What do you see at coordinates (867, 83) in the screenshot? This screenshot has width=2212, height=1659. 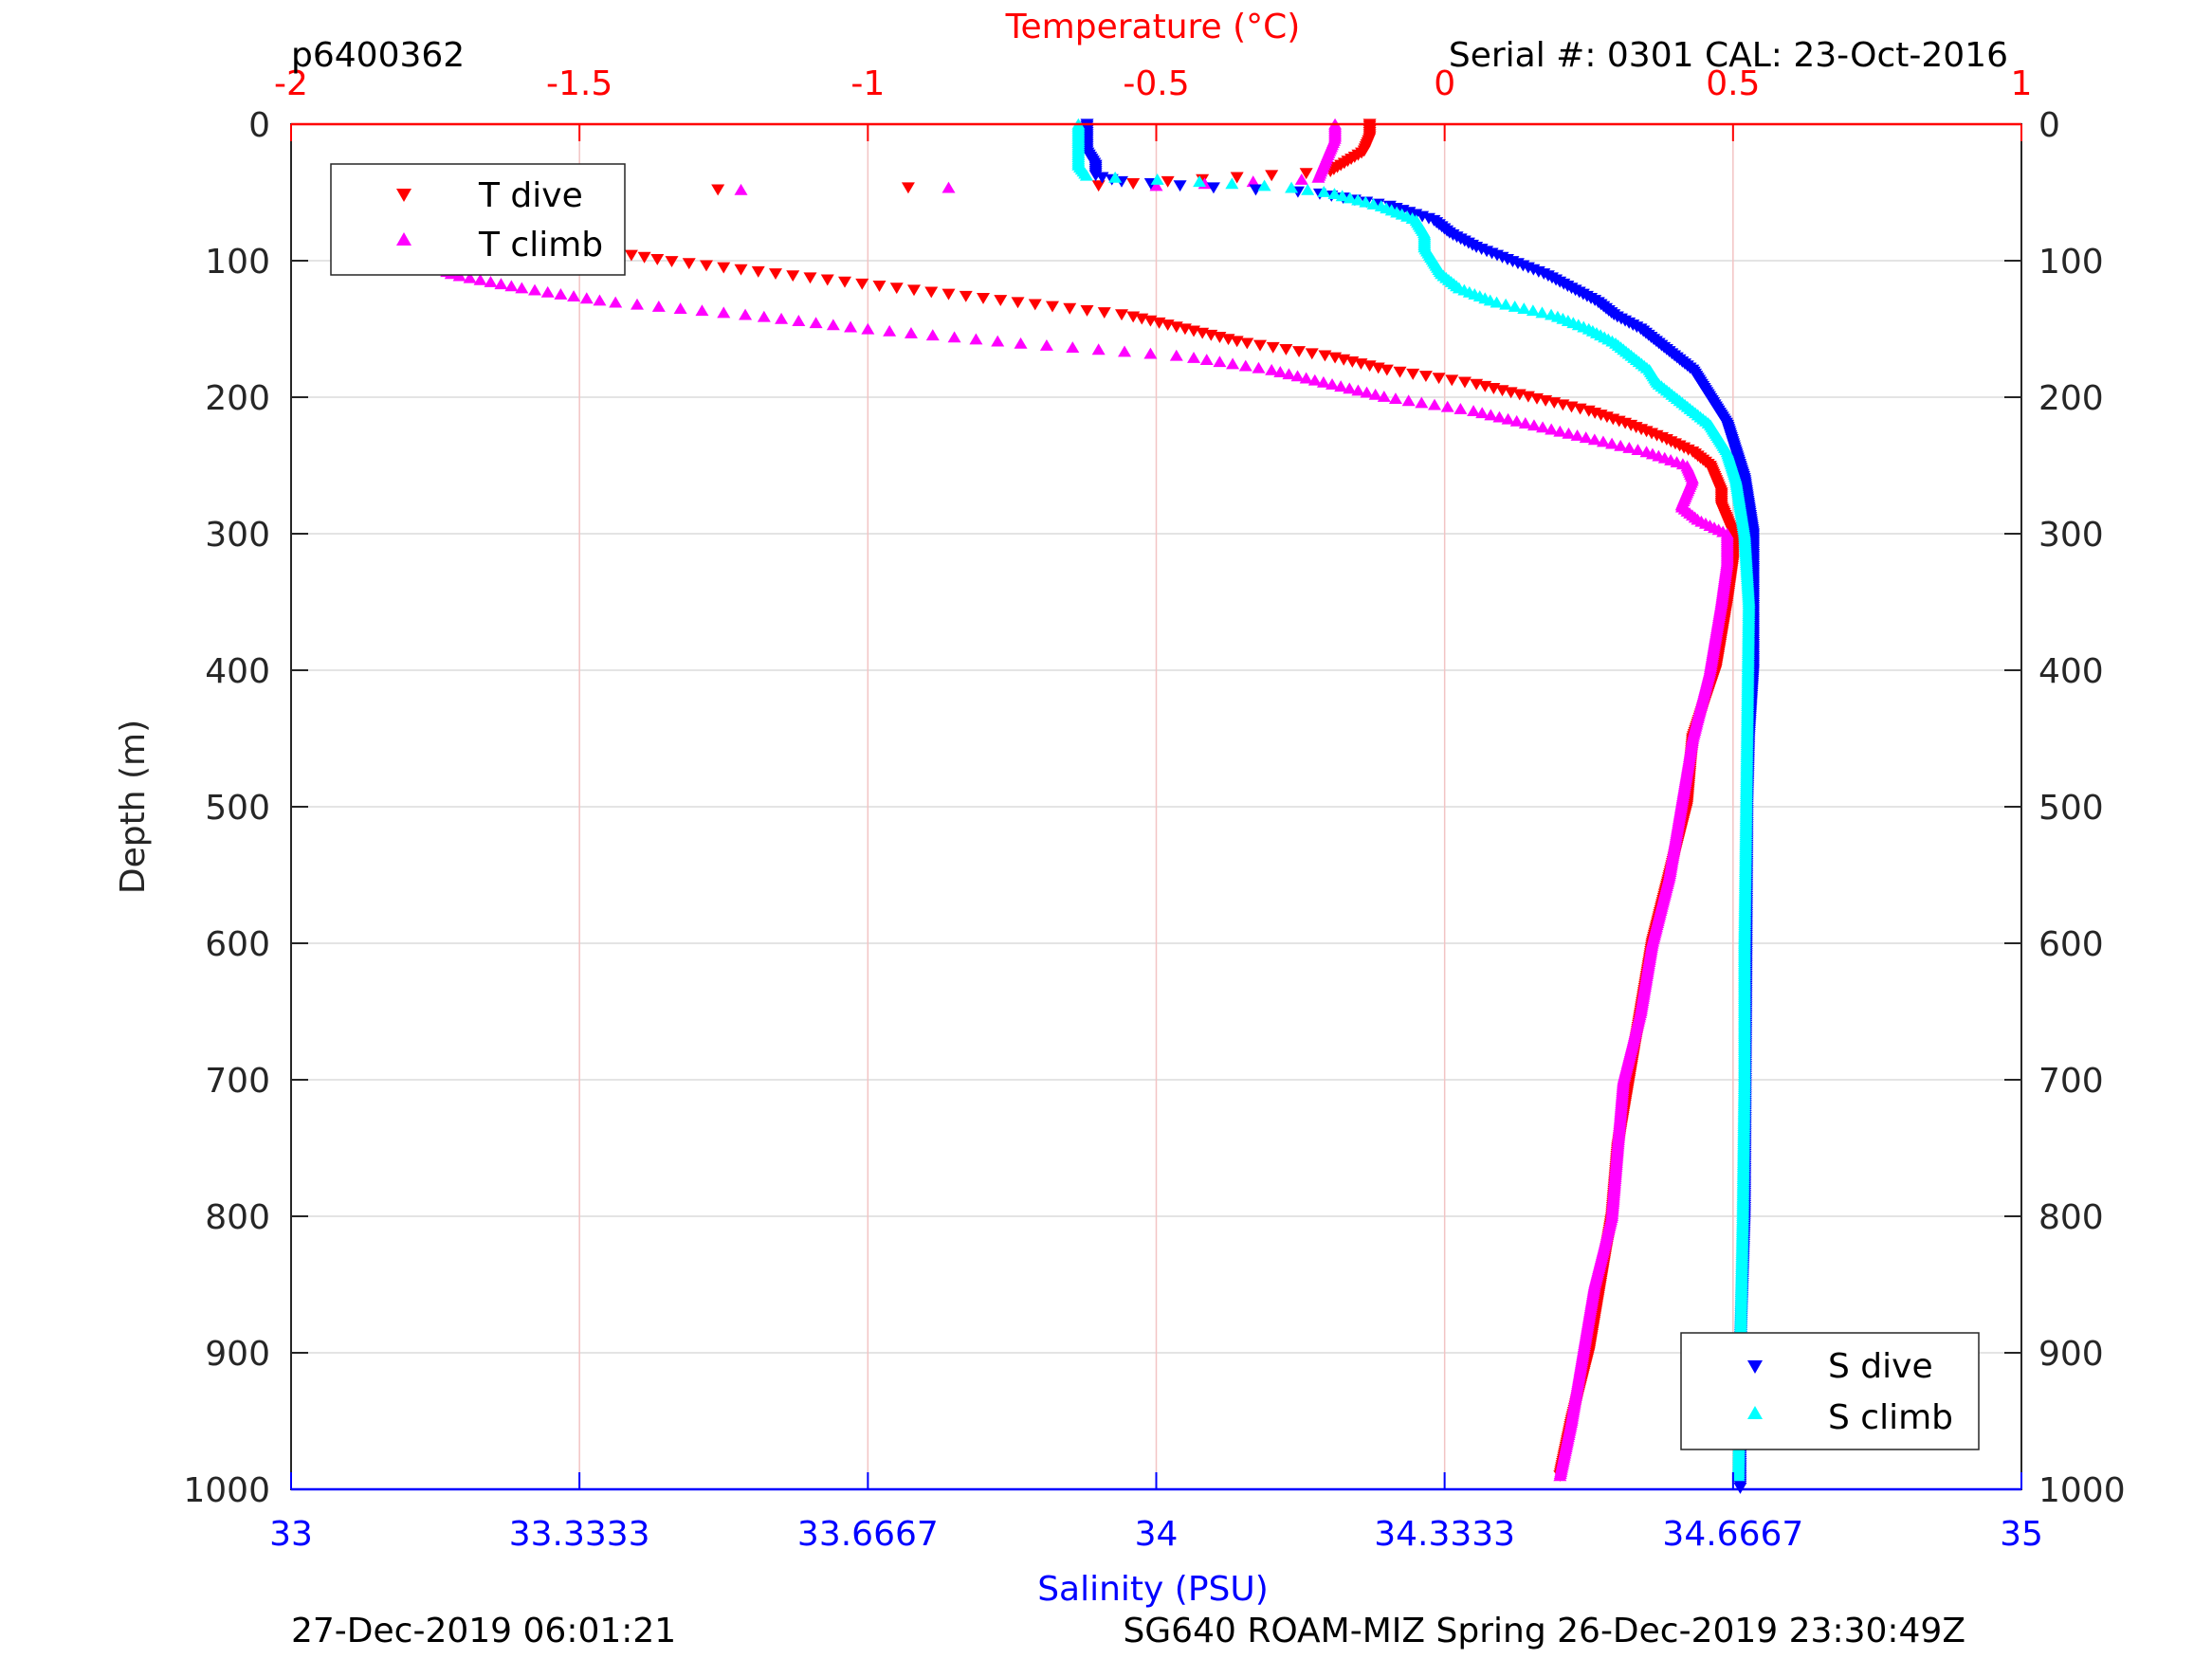 I see `temperature-tick-label: -1` at bounding box center [867, 83].